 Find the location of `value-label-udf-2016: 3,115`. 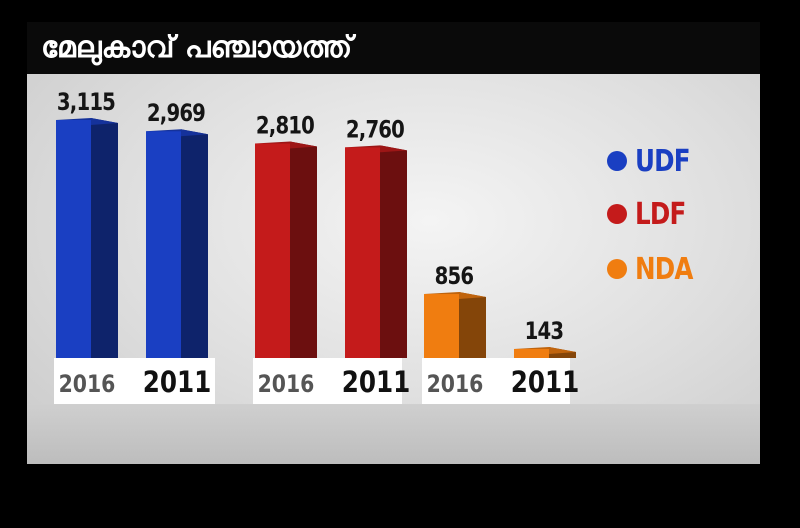

value-label-udf-2016: 3,115 is located at coordinates (86, 102).